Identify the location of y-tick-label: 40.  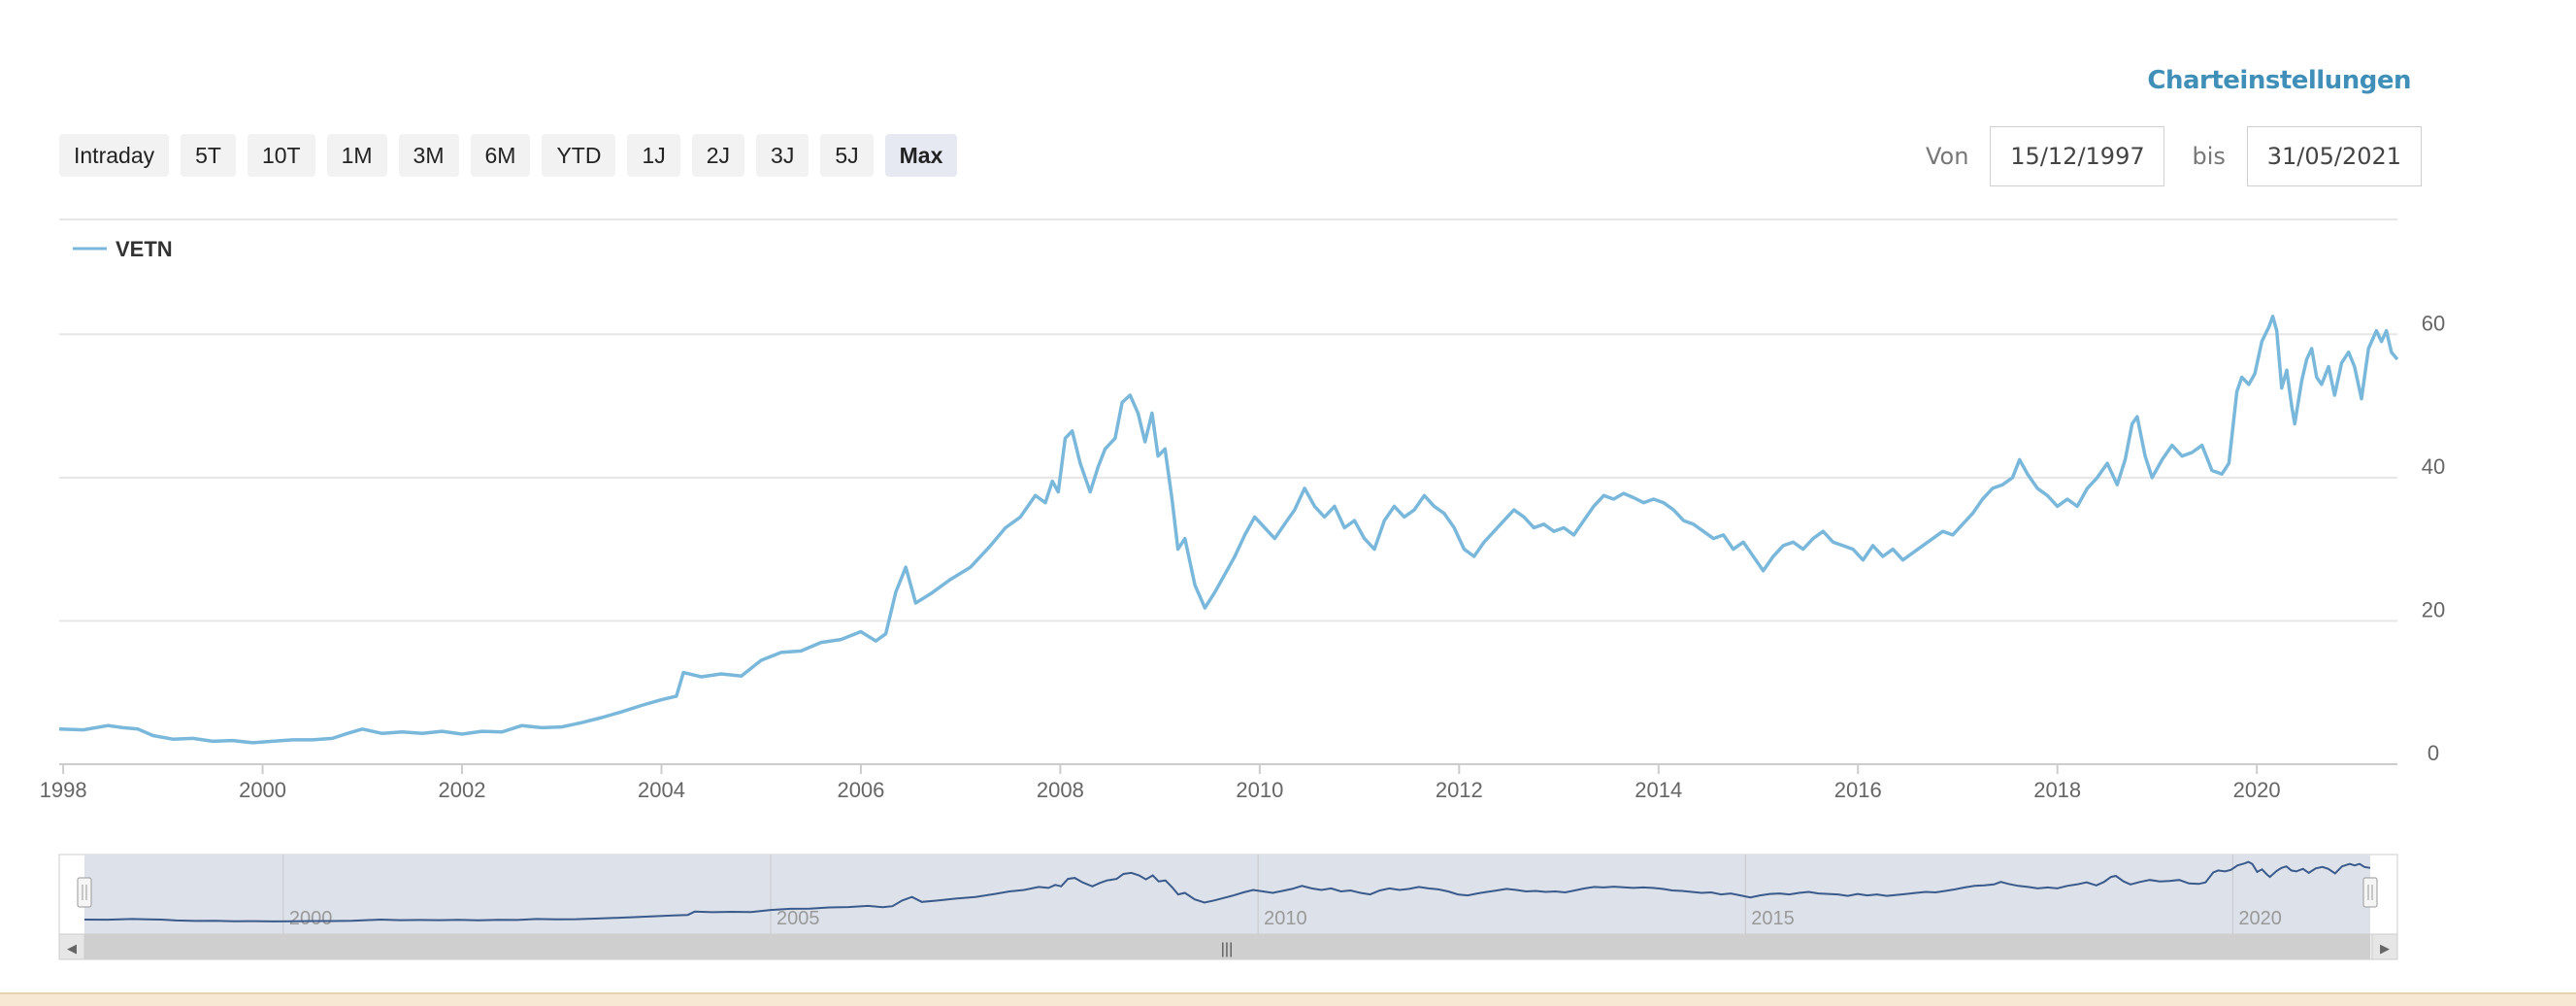
(2433, 466).